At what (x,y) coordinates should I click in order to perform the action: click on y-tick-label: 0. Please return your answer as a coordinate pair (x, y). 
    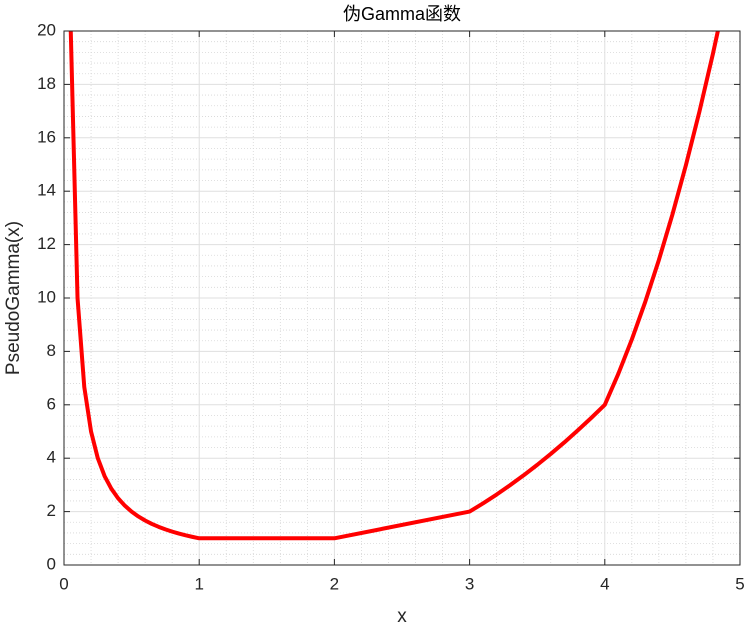
    Looking at the image, I should click on (51, 563).